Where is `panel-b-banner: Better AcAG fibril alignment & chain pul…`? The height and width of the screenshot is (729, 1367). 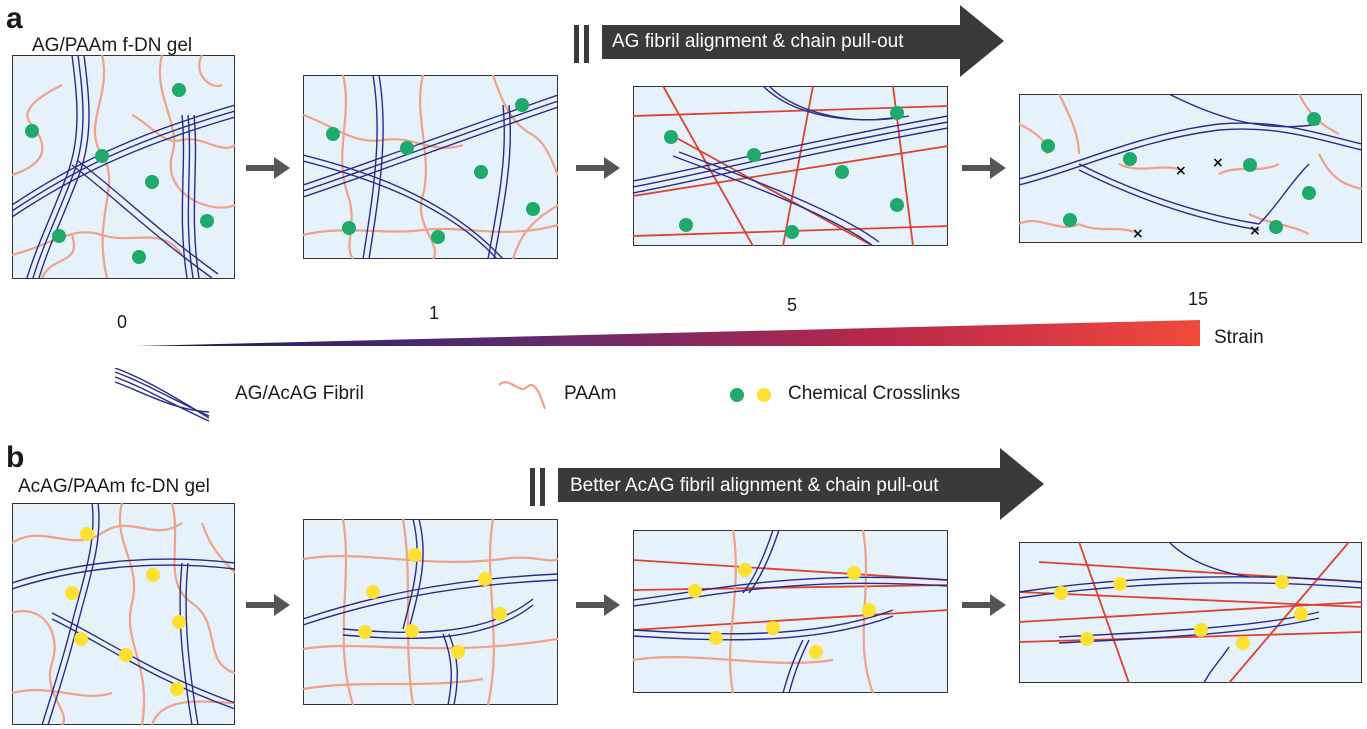
panel-b-banner: Better AcAG fibril alignment & chain pul… is located at coordinates (787, 484).